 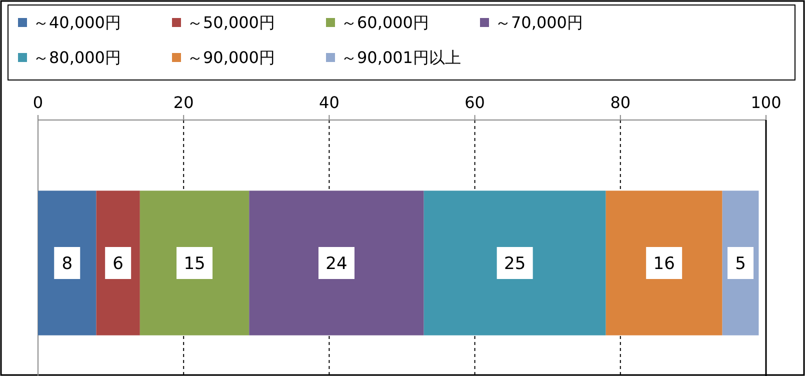 I want to click on data-label: 5, so click(x=740, y=264).